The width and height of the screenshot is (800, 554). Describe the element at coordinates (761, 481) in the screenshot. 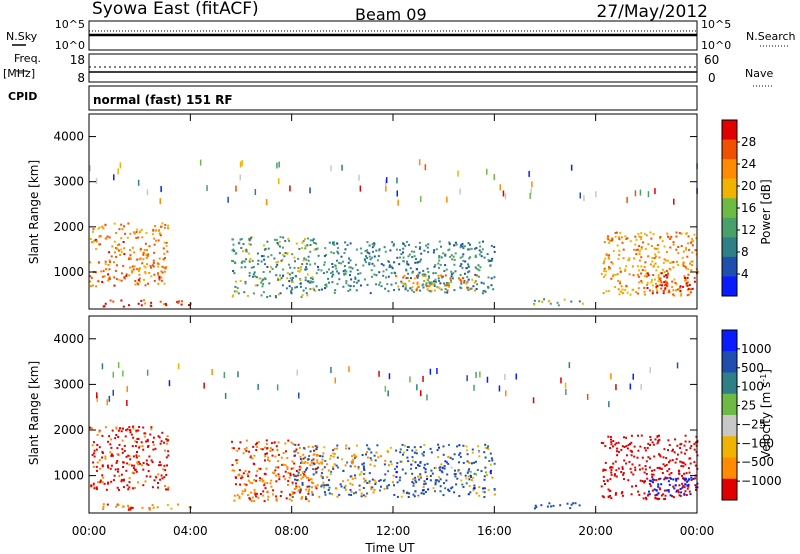

I see `colorbar-tick-label: −1000` at that location.